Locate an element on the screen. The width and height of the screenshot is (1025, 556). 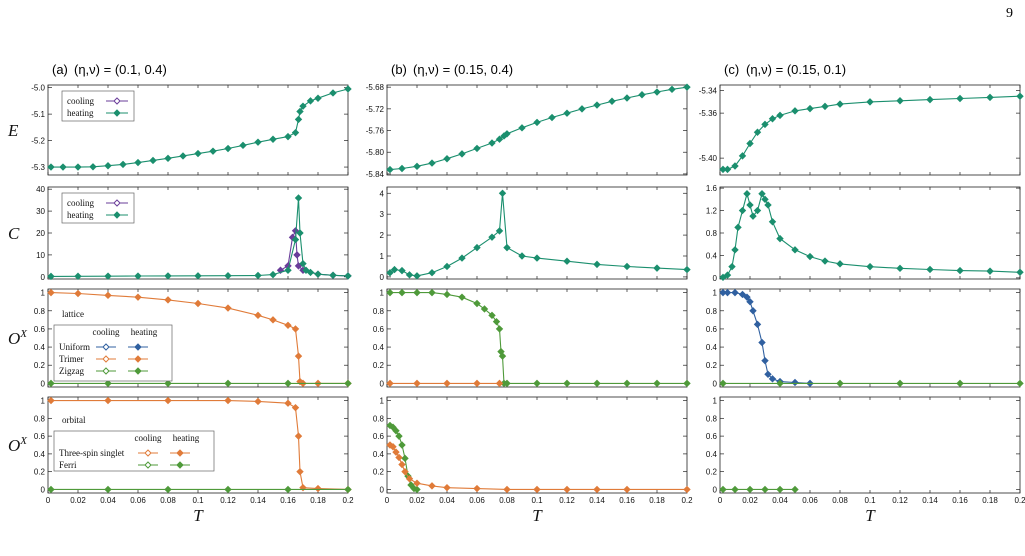
panel-title: (η,ν) = (0.1, 0.4) is located at coordinates (120, 69).